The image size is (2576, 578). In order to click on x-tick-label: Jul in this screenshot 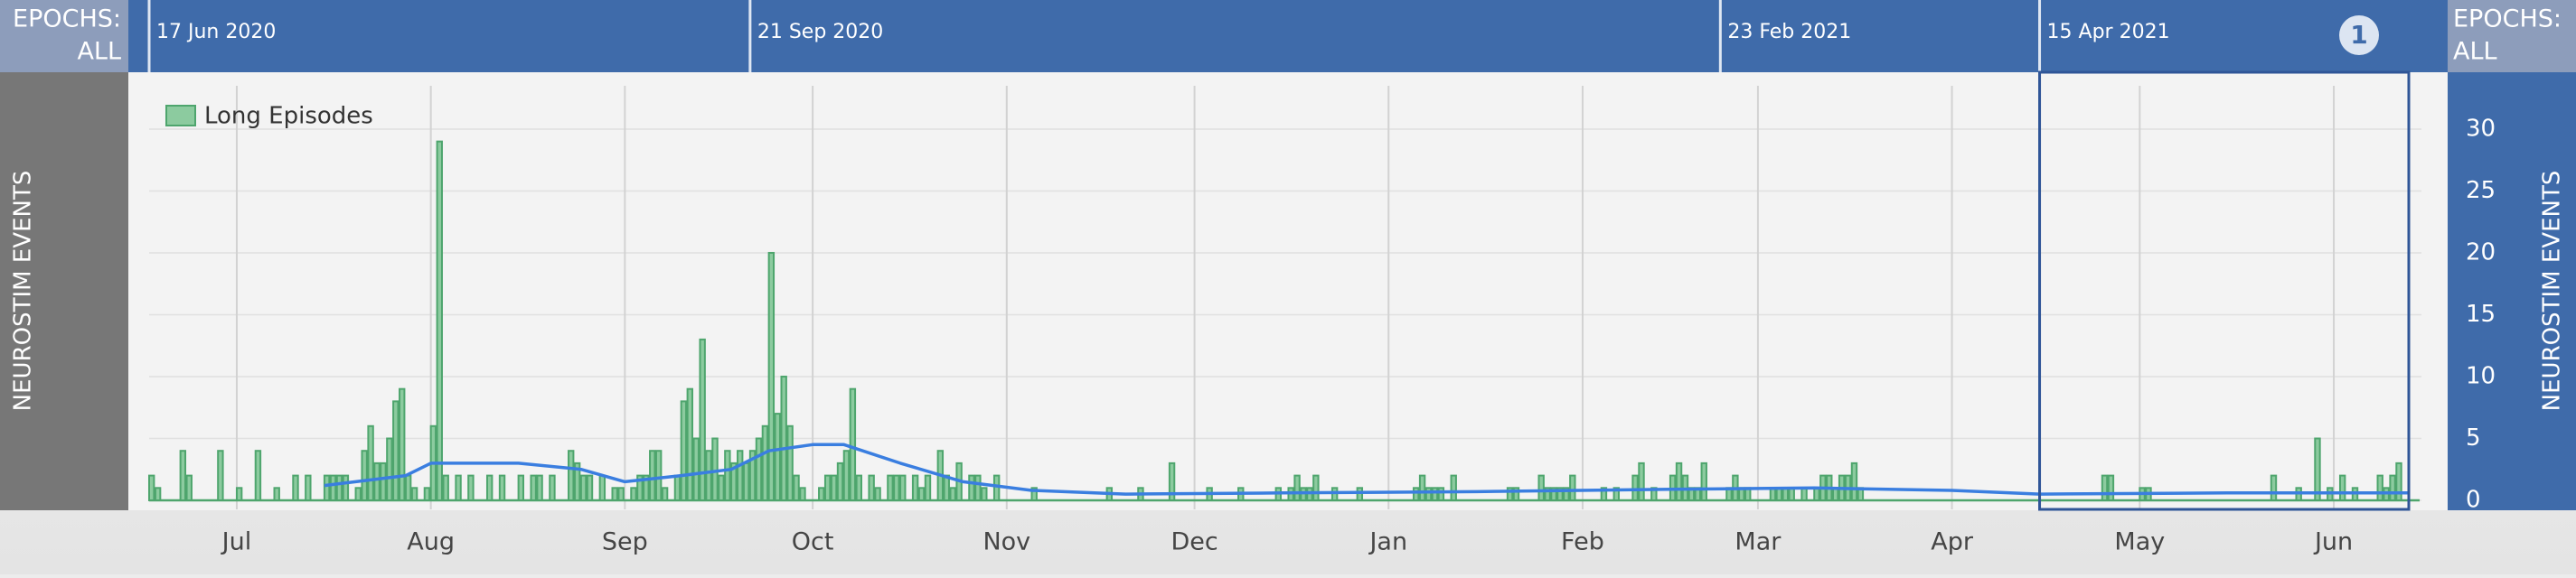, I will do `click(236, 542)`.